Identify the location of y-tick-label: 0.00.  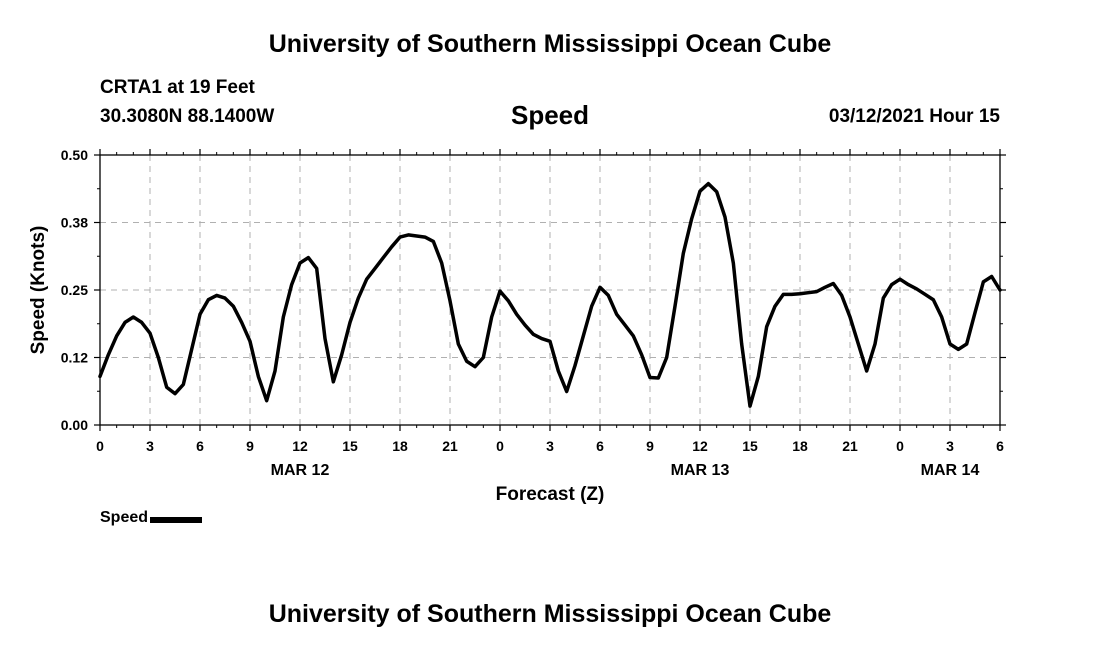
(74, 425).